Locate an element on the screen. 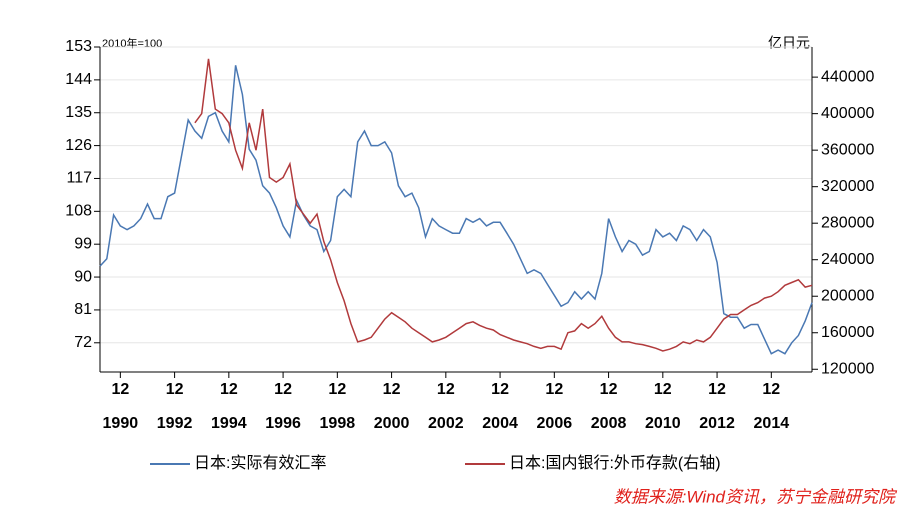  x-tick-year: 2014 is located at coordinates (772, 423).